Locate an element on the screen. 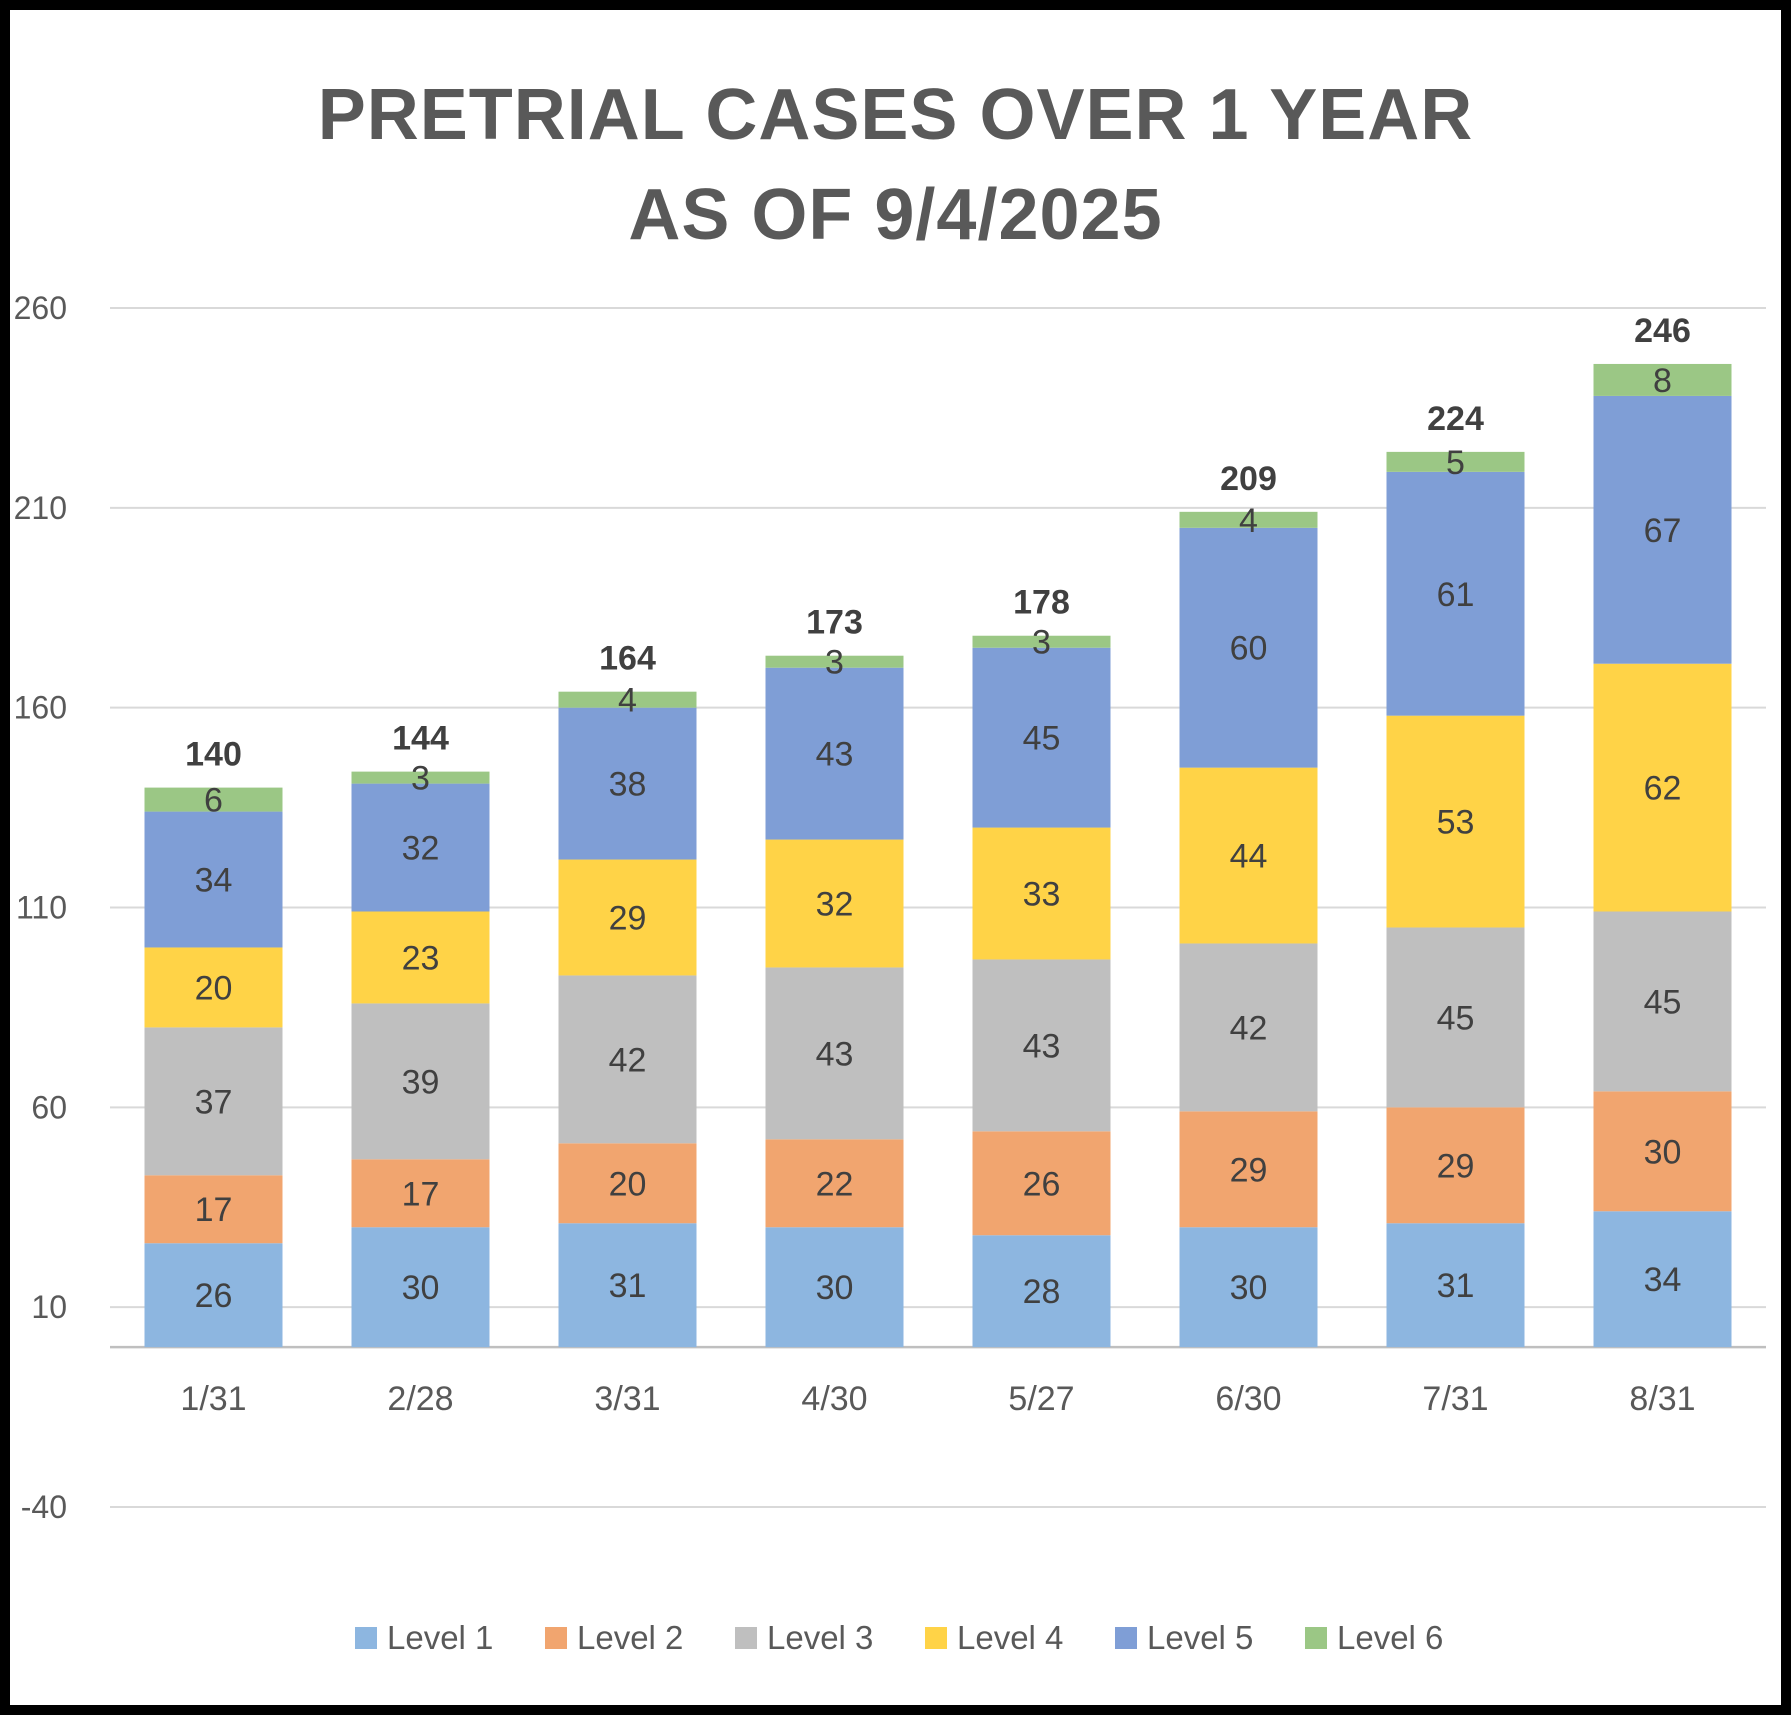  x-tick-label: 8/31 is located at coordinates (1662, 1399).